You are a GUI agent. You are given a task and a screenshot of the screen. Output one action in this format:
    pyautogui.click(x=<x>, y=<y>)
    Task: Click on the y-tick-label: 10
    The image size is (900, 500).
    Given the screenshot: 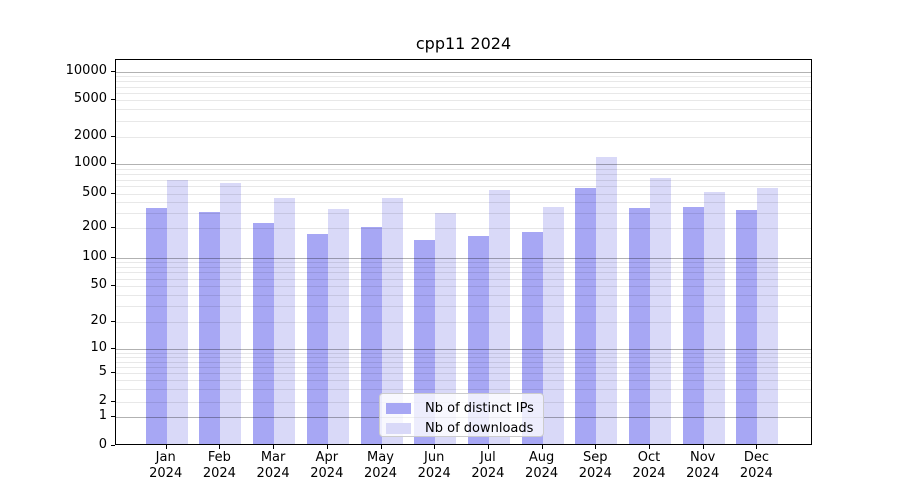 What is the action you would take?
    pyautogui.click(x=98, y=347)
    